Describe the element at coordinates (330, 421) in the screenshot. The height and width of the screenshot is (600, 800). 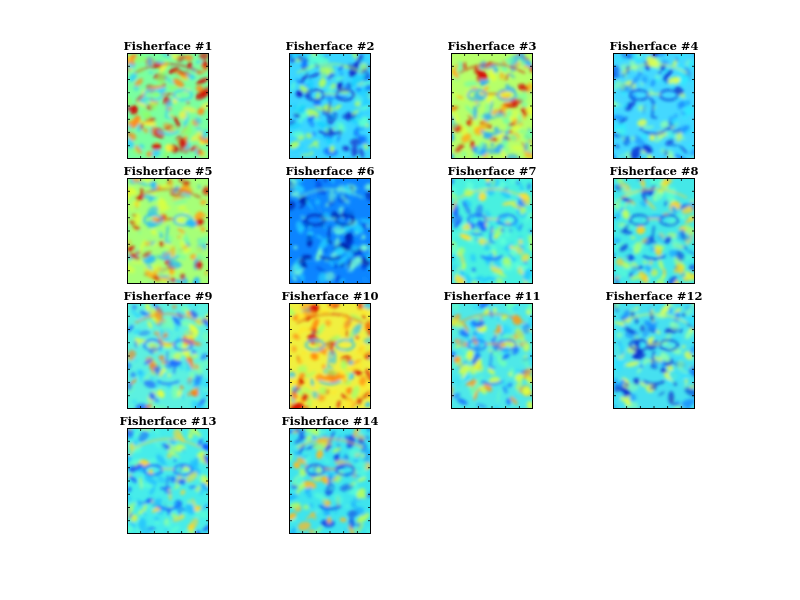
I see `panel-title: Fisherface #14` at that location.